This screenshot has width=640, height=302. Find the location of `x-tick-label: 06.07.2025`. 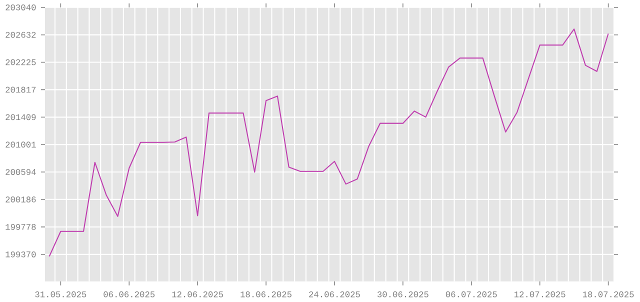

x-tick-label: 06.07.2025 is located at coordinates (471, 295).